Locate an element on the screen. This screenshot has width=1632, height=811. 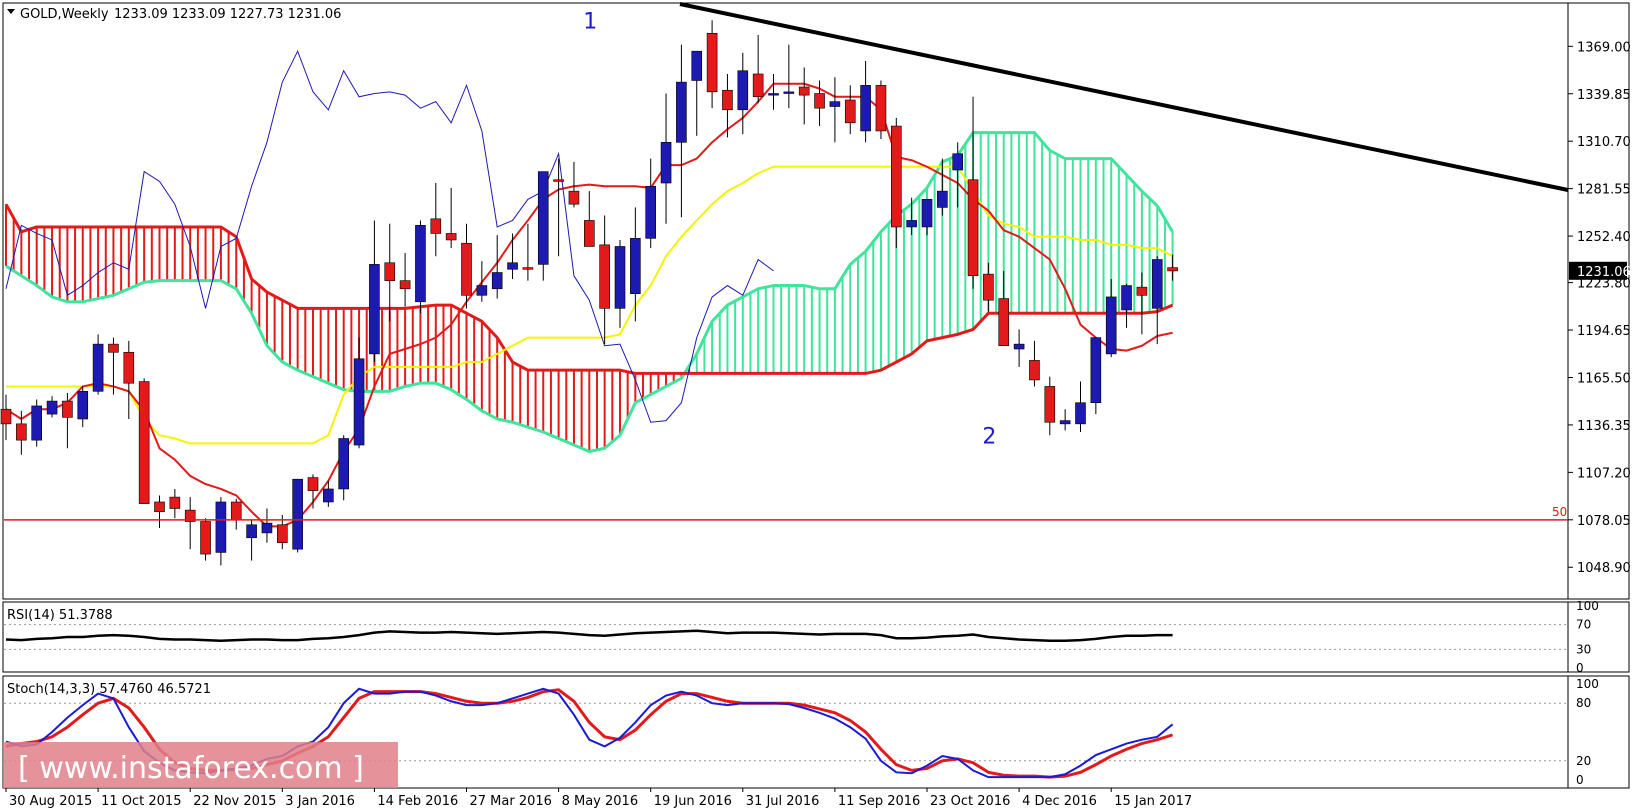
rsi-panel is located at coordinates (785, 637).